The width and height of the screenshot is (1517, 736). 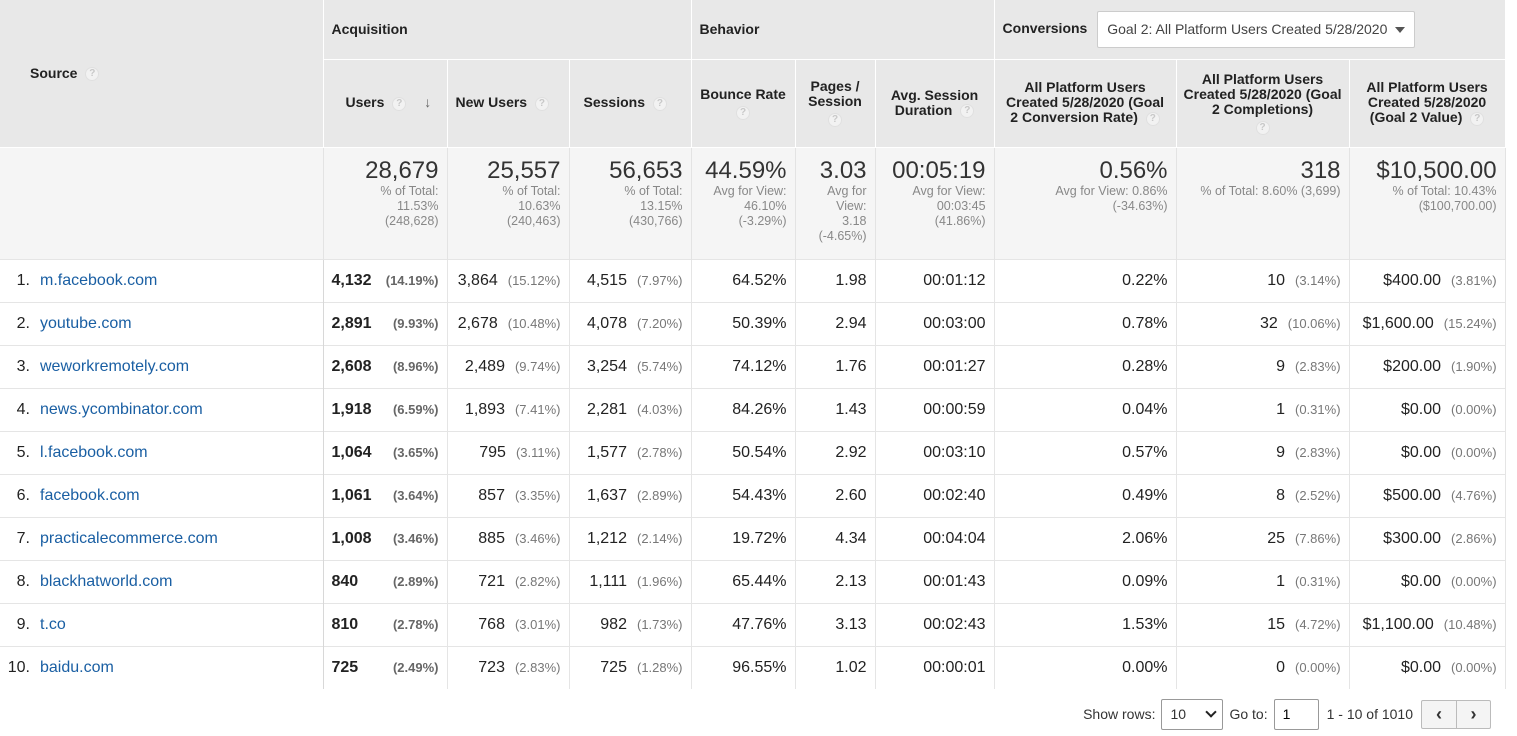 I want to click on users-cell: 2,608 (8.96%), so click(x=385, y=366).